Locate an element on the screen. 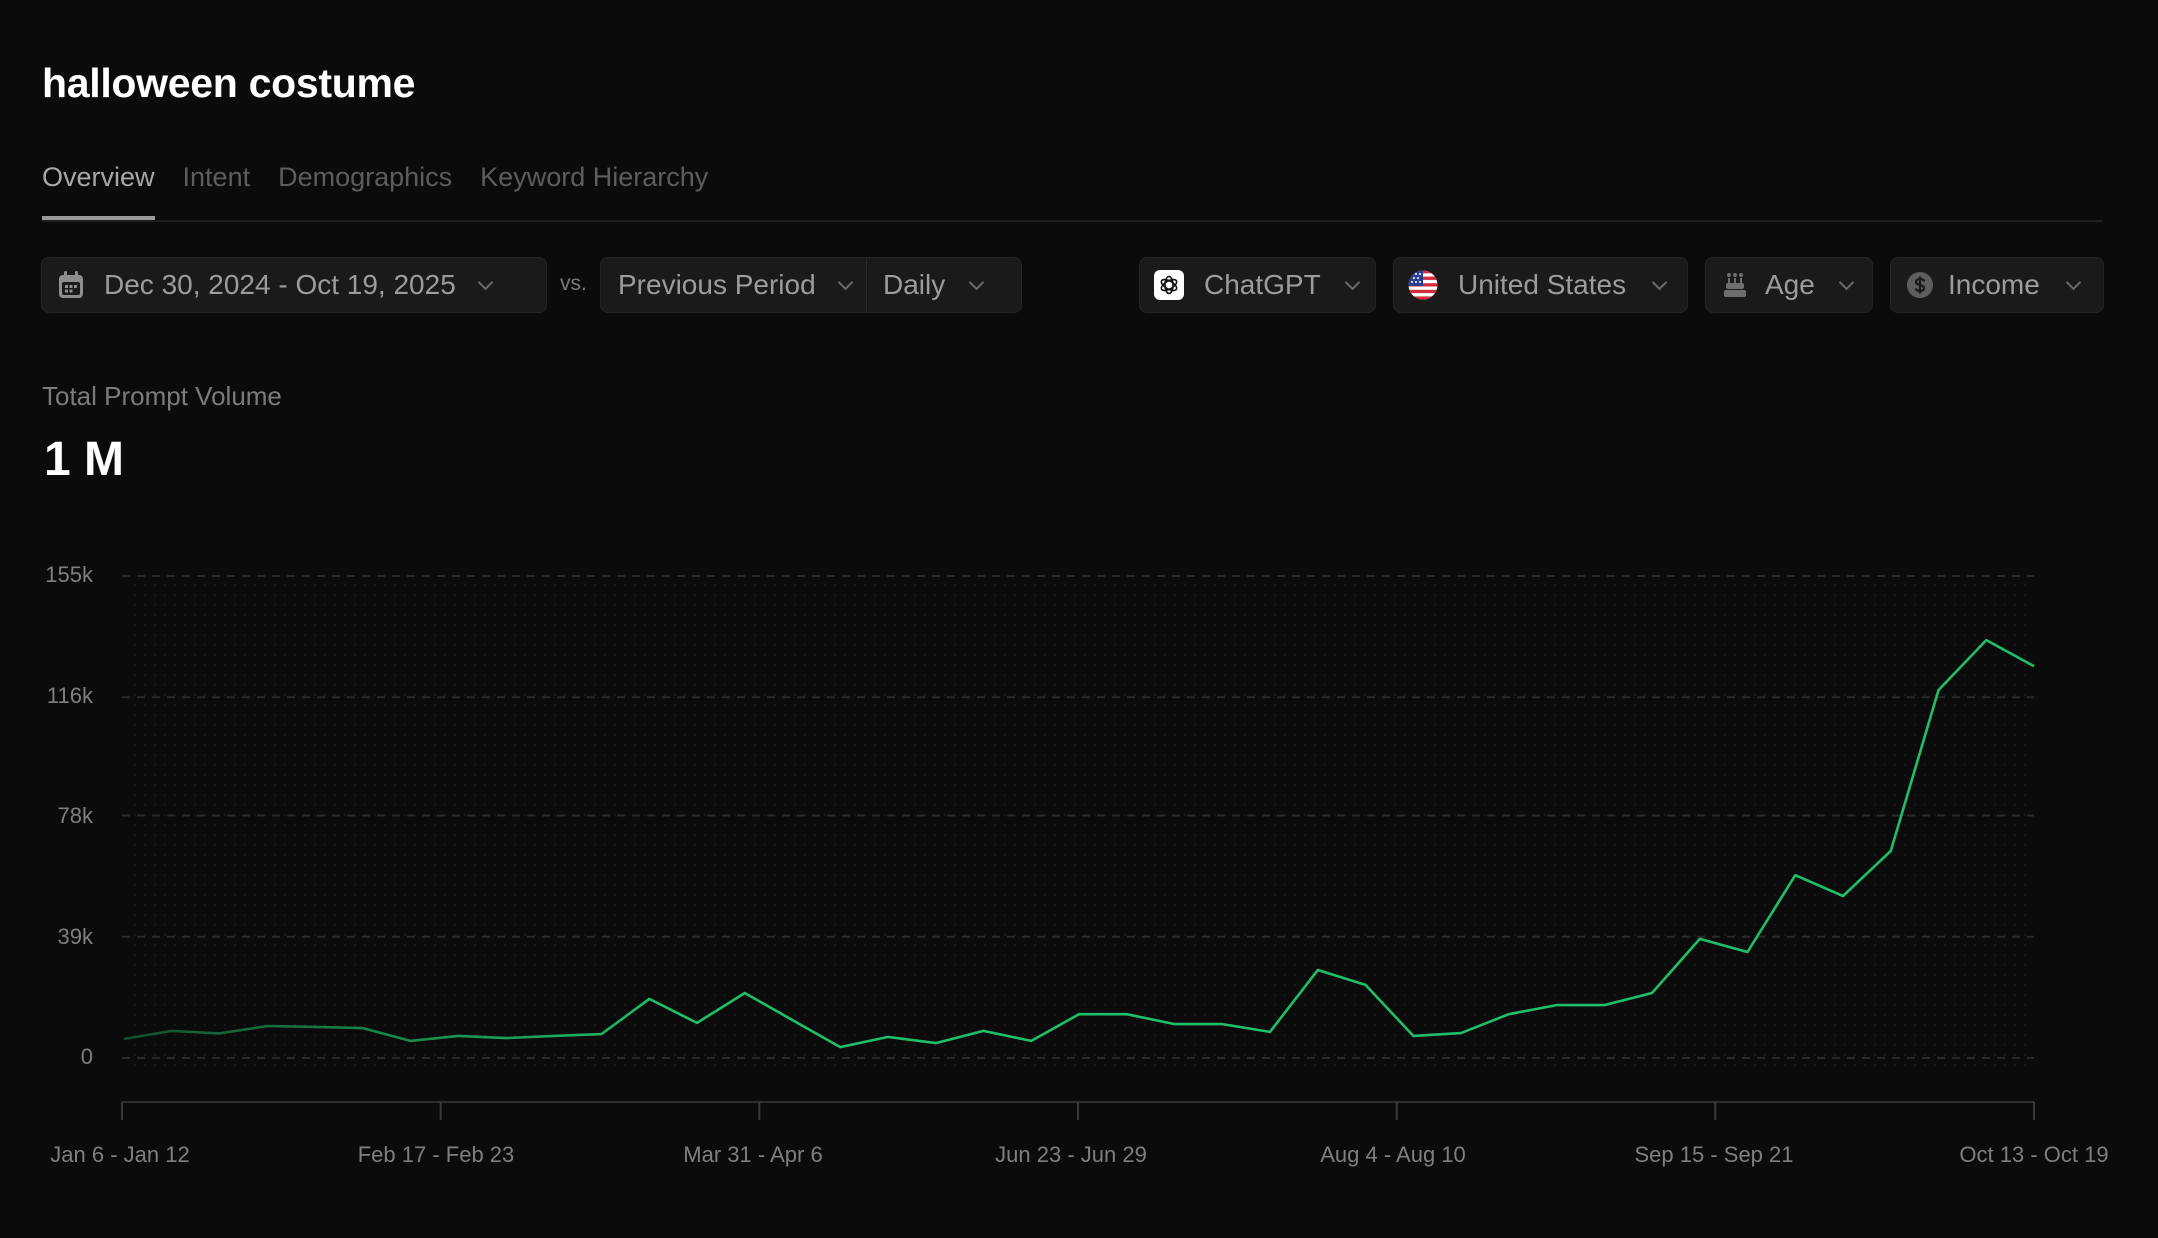  x-tick-label: Jan 6 - Jan 12 is located at coordinates (120, 1154).